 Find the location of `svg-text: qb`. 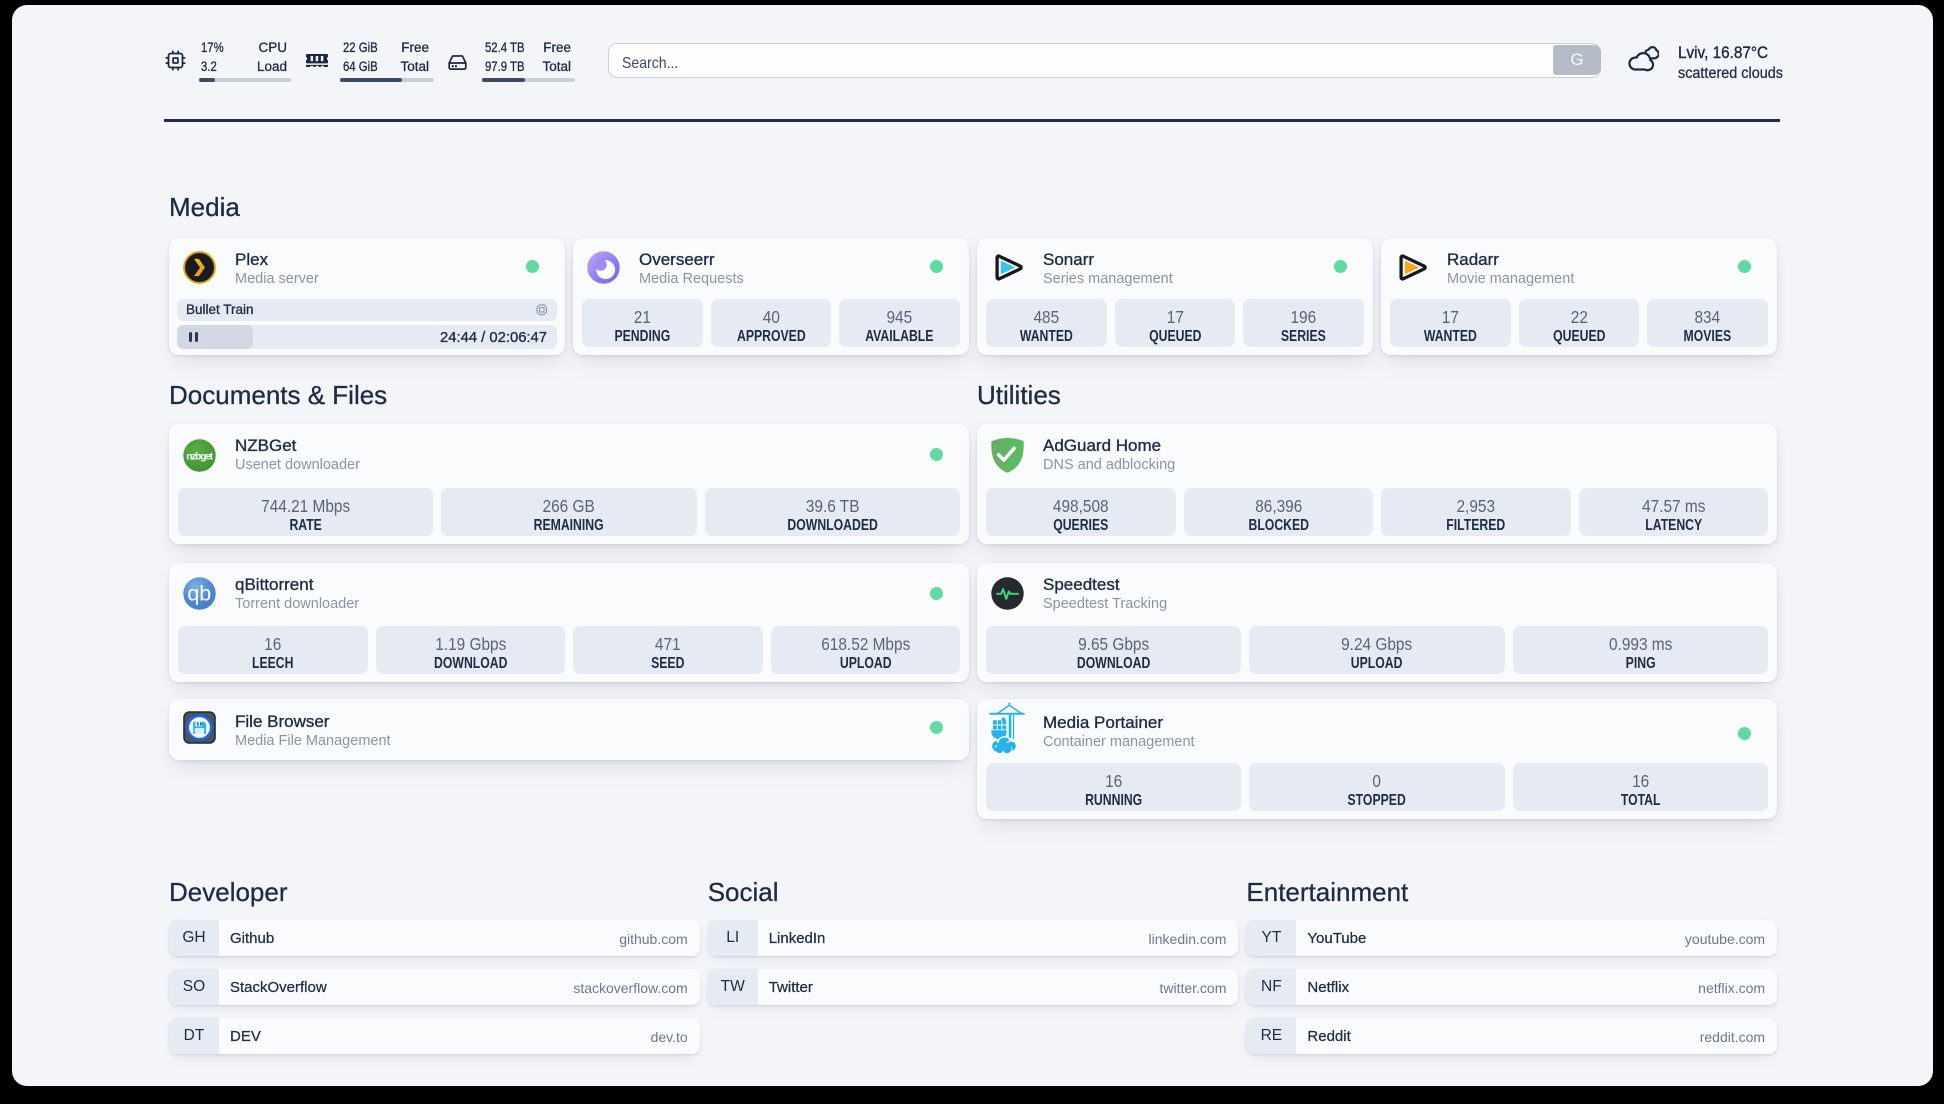

svg-text: qb is located at coordinates (199, 594).